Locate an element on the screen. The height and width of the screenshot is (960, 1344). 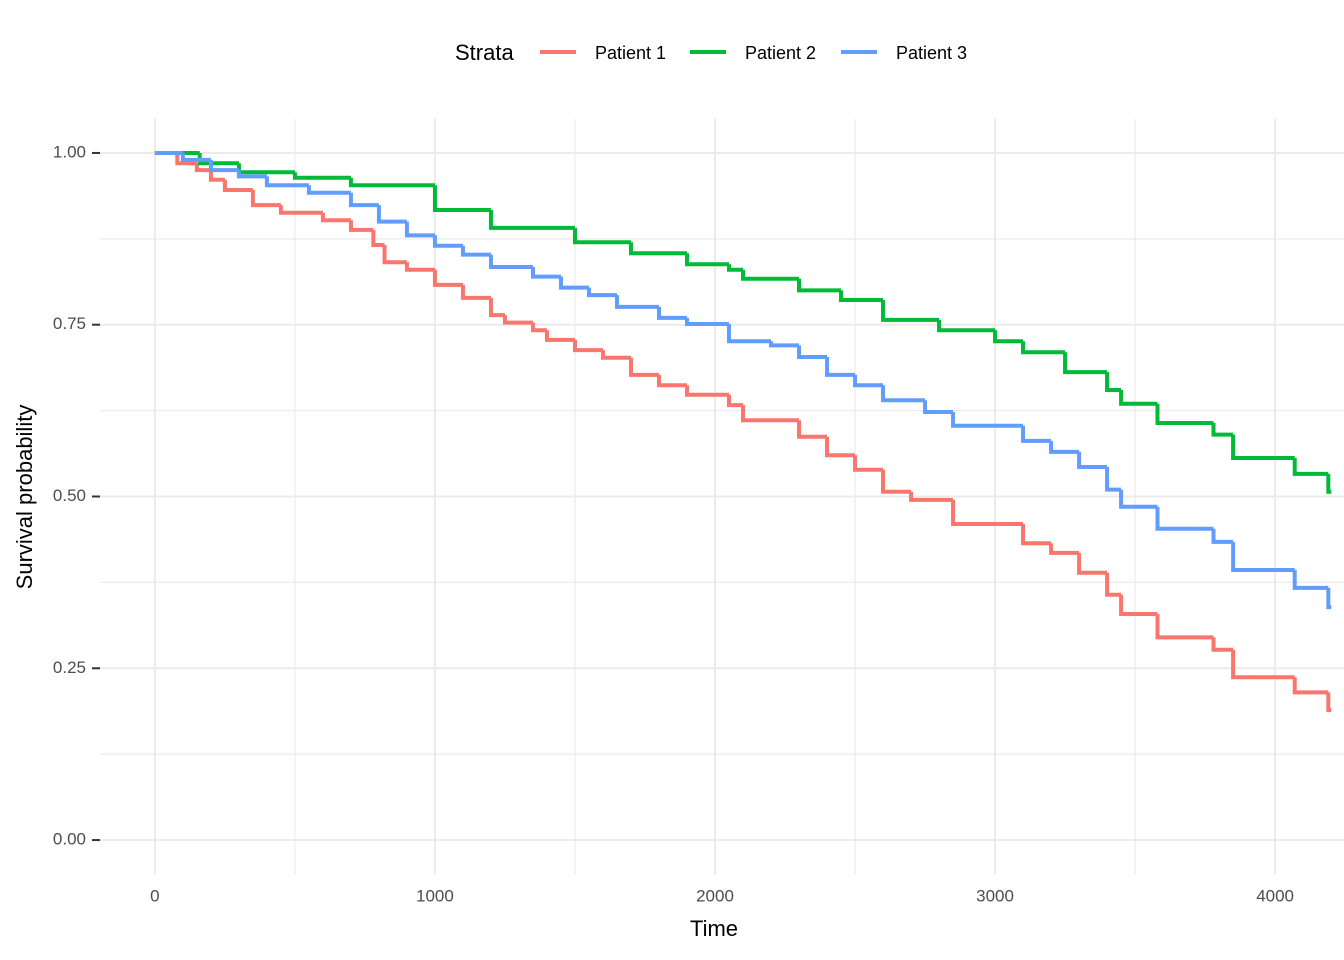
x-tick-label: 0 is located at coordinates (154, 895).